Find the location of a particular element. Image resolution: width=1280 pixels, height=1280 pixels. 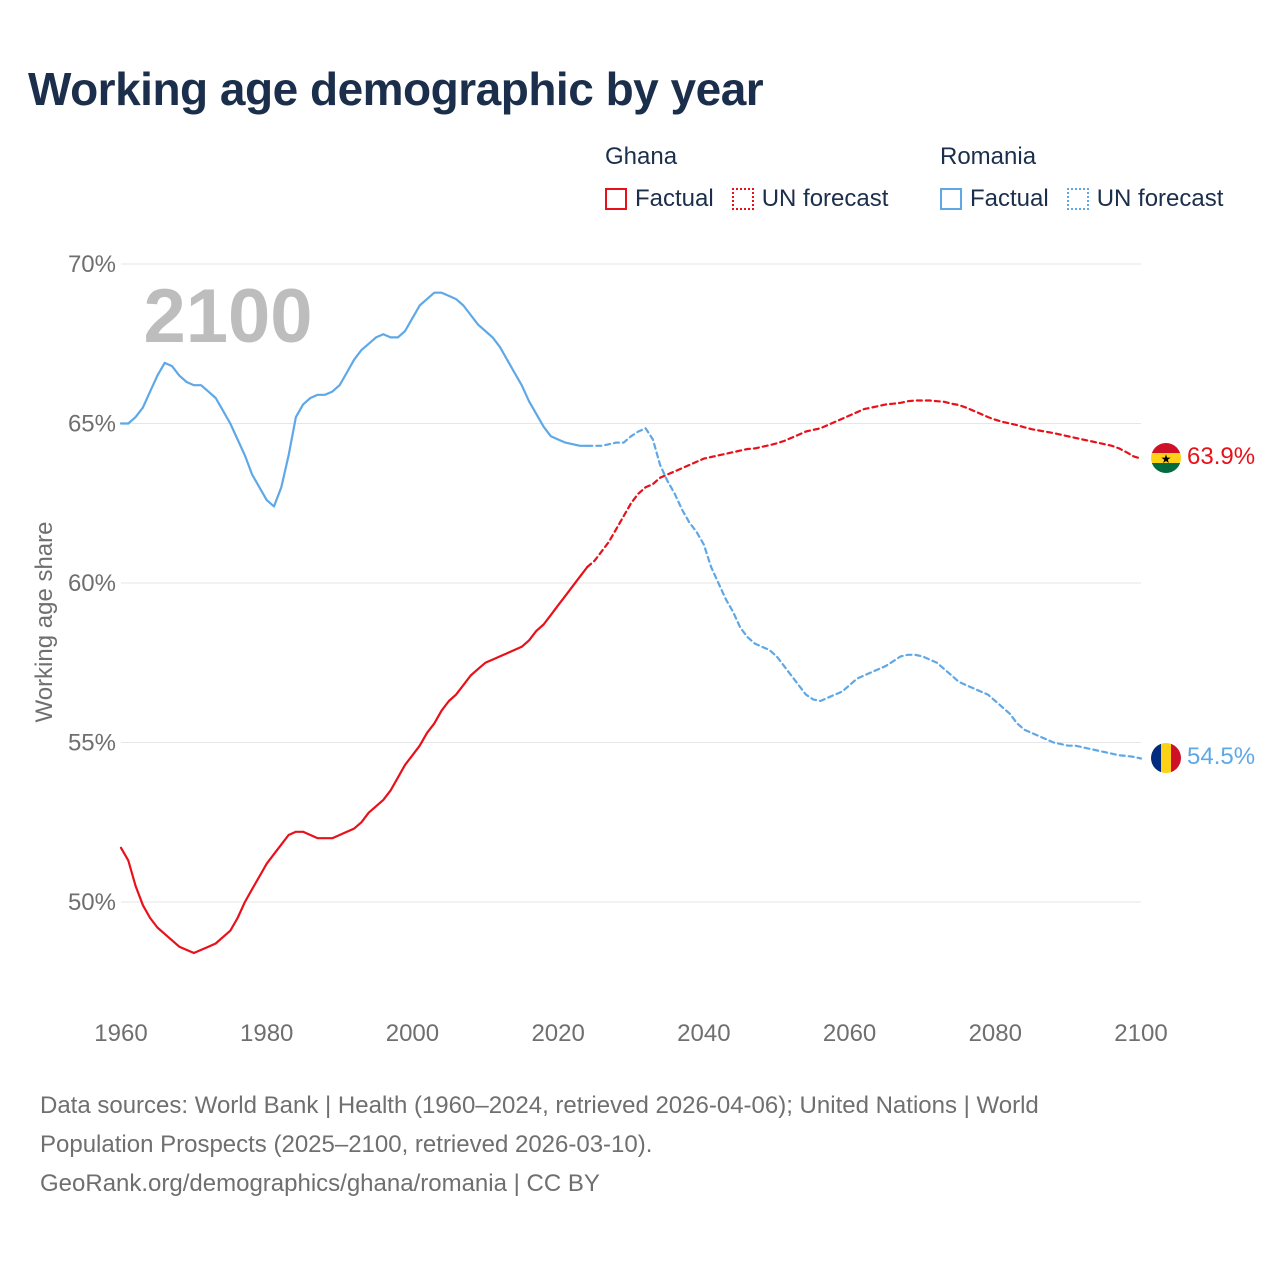

legend-swatch-romania-factual is located at coordinates (951, 199).